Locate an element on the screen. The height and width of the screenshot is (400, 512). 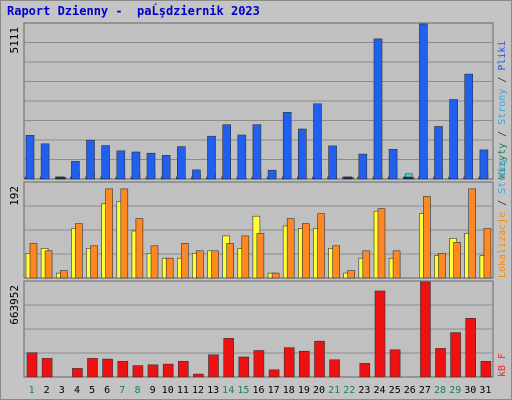
x-tick-label: 16 is located at coordinates (258, 390).